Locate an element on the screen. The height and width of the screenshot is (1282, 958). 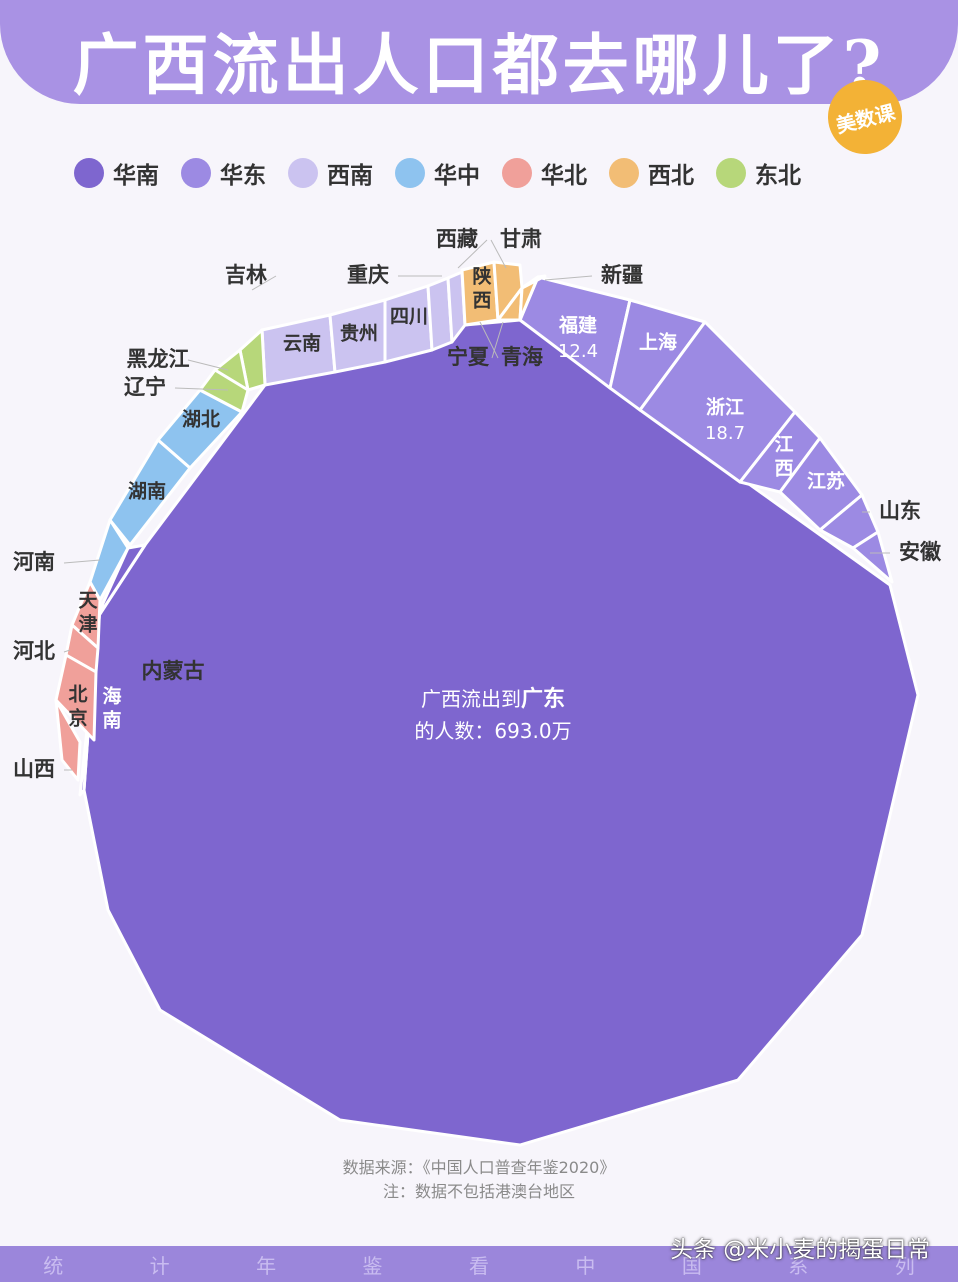
legend-item: 华北 is located at coordinates (544, 173).